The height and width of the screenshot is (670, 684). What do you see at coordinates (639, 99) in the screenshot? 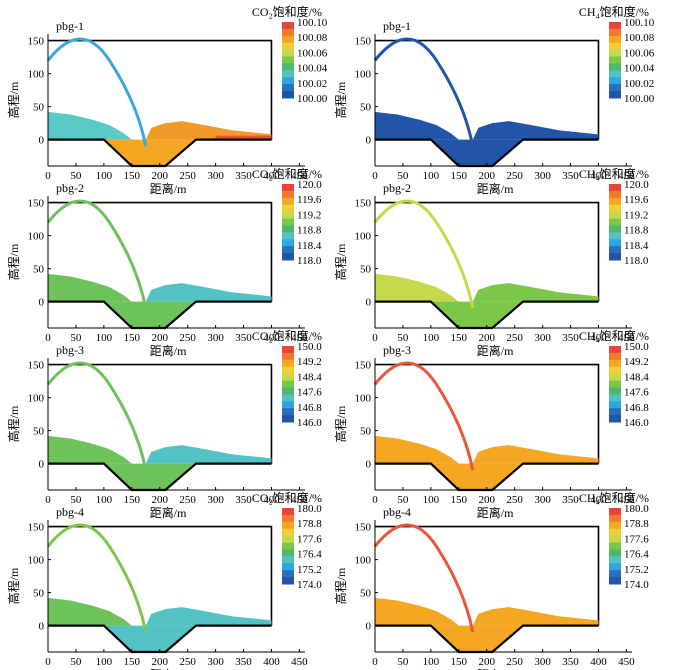
I see `colorbar-tick-label: 100.00` at bounding box center [639, 99].